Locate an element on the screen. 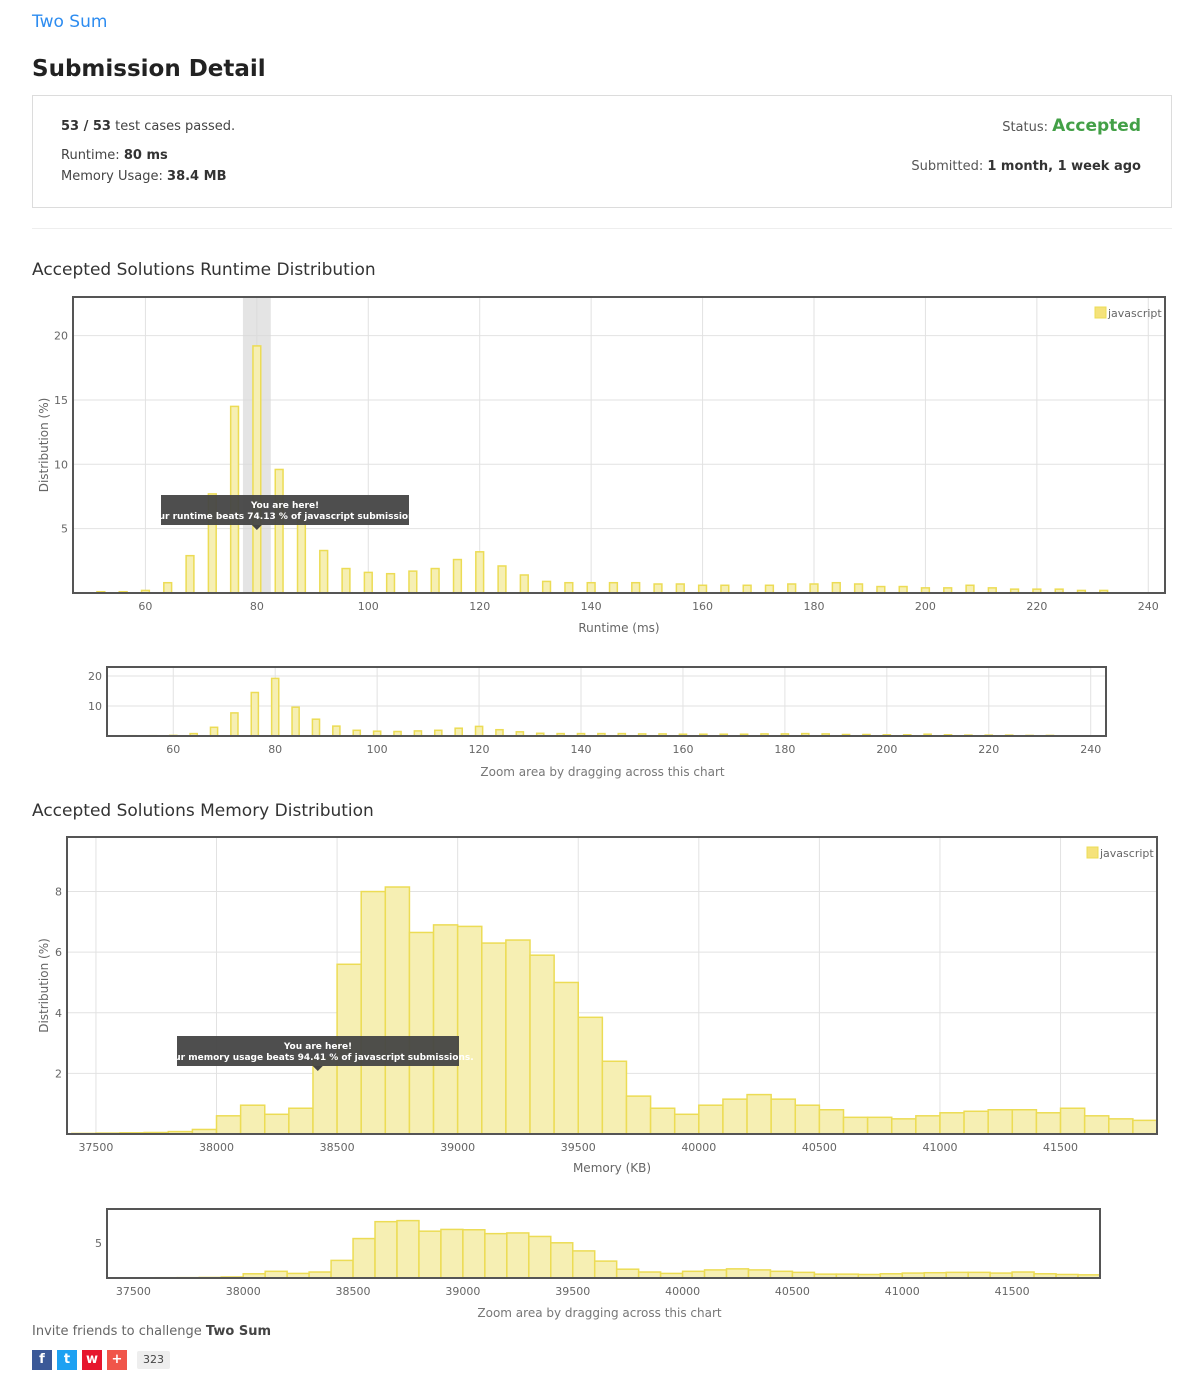 This screenshot has width=1200, height=1384. plus-icon: + is located at coordinates (117, 1360).